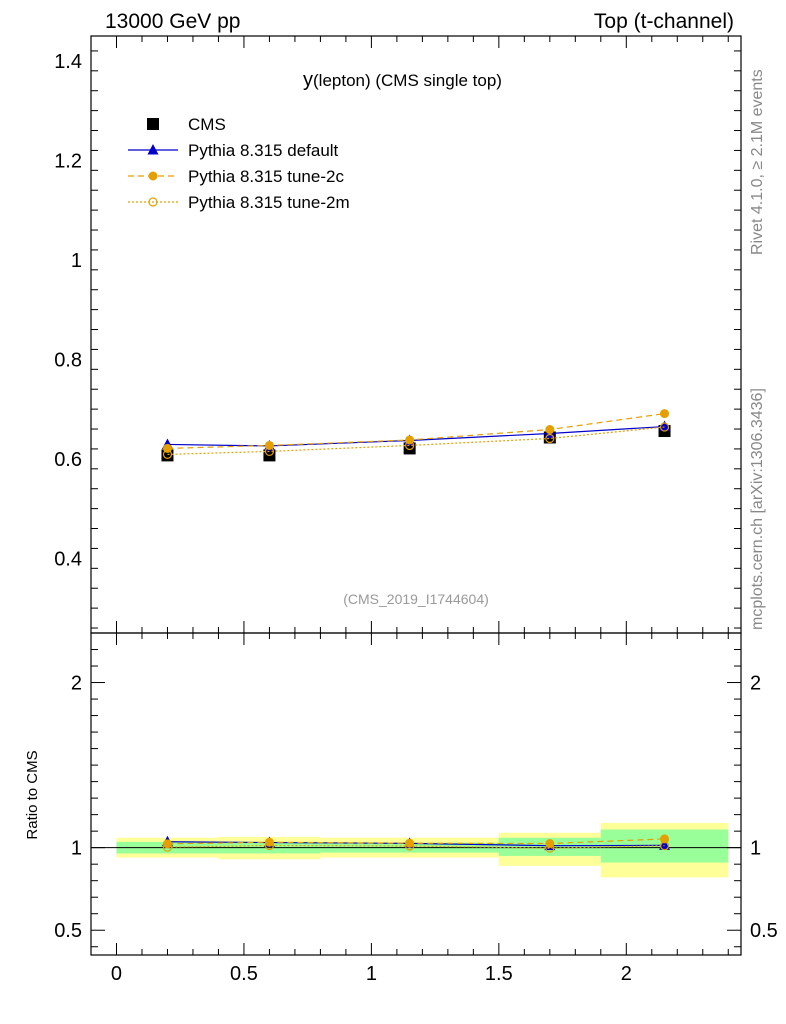 Image resolution: width=786 pixels, height=1024 pixels. What do you see at coordinates (76, 684) in the screenshot?
I see `ytick-ratio-label-left: 2` at bounding box center [76, 684].